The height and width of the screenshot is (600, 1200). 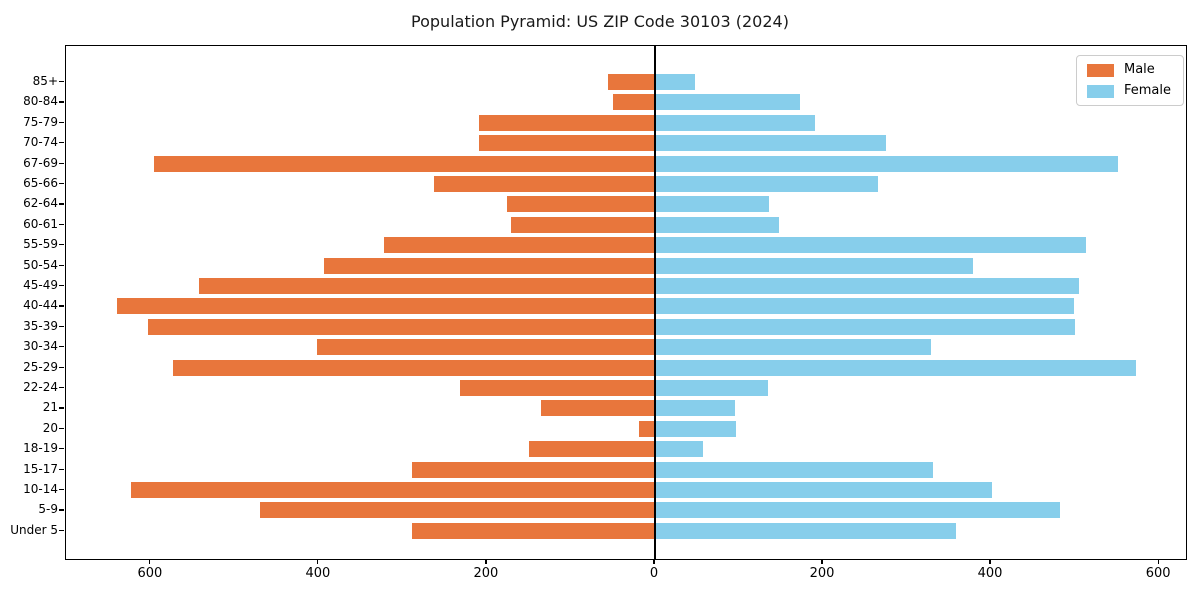 I want to click on x-tick-label-6: 600, so click(x=1158, y=573).